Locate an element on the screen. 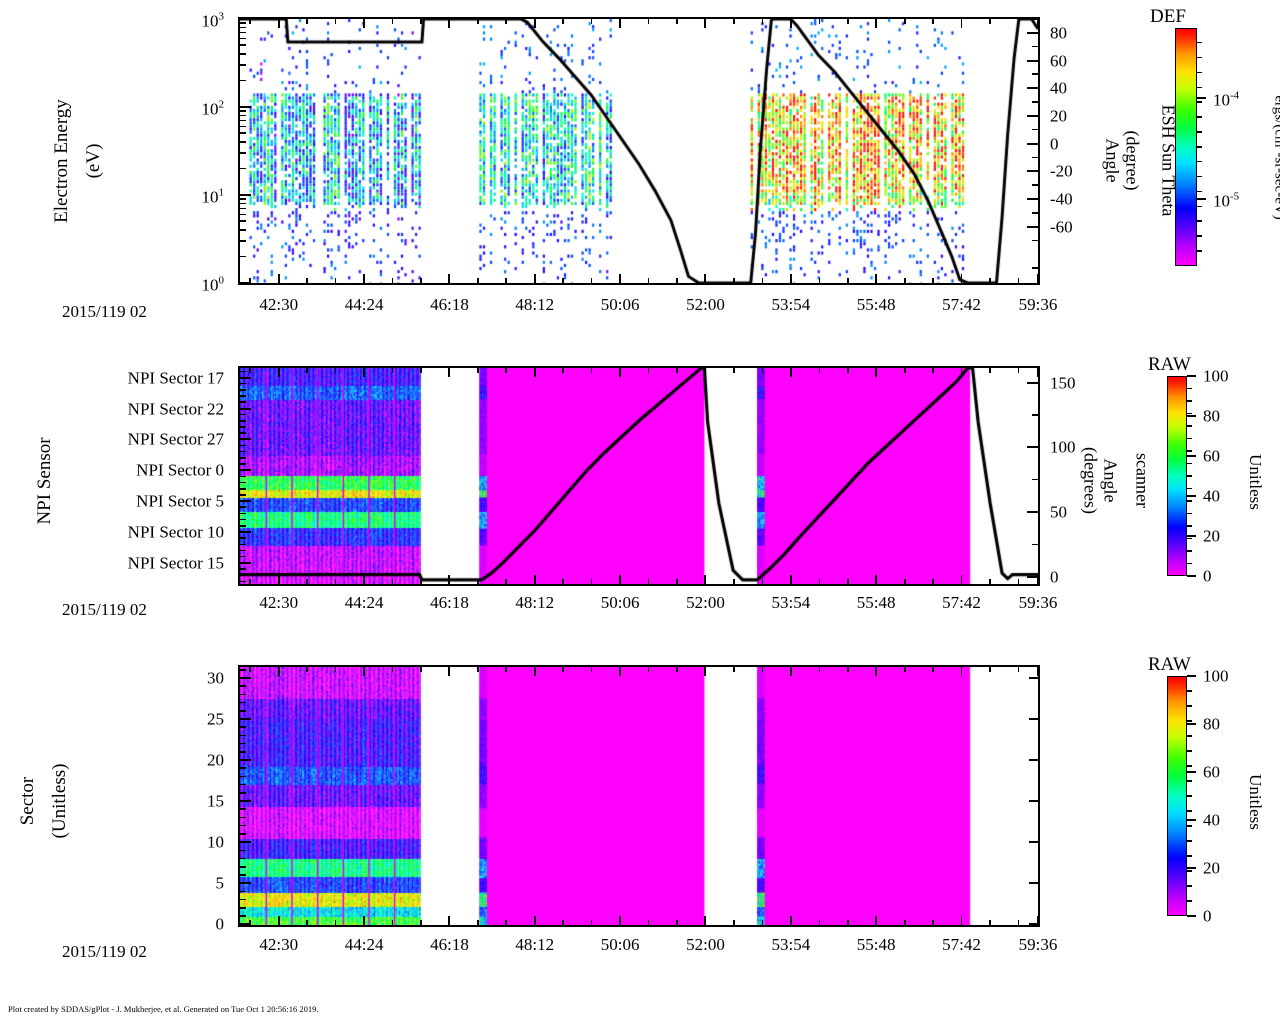 This screenshot has width=1280, height=1024. panel1-ylabel-line1: Electron Energy is located at coordinates (61, 161).